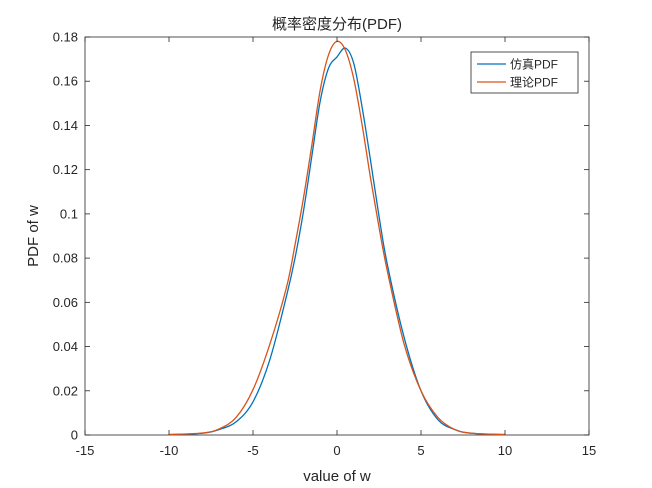 This screenshot has height=488, width=652. I want to click on y-tick-label: 0, so click(74, 435).